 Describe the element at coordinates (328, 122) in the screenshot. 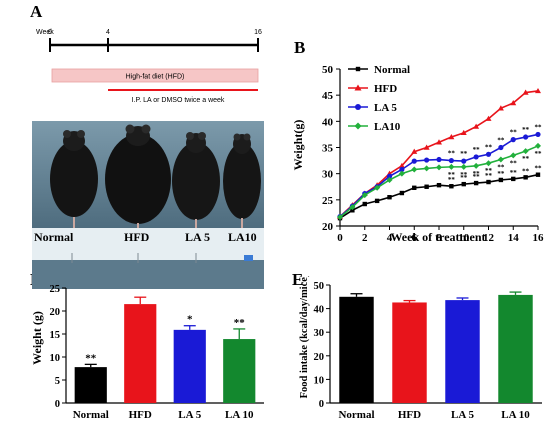

I see `chart-b-y-tick-label: 40` at that location.